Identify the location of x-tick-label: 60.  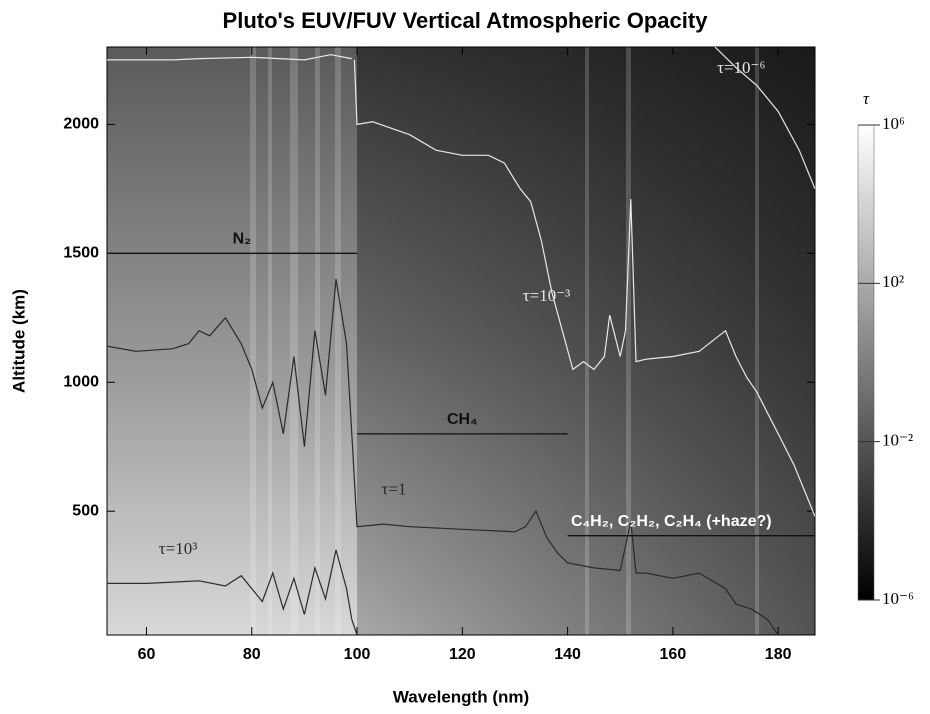
(147, 654).